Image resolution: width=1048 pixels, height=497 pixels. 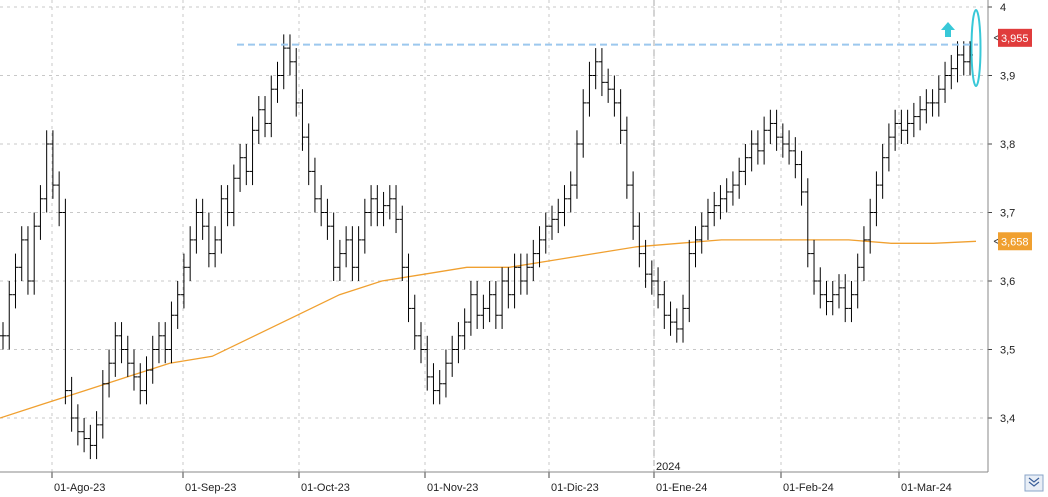 What do you see at coordinates (1007, 282) in the screenshot?
I see `y-tick-label: 3,6` at bounding box center [1007, 282].